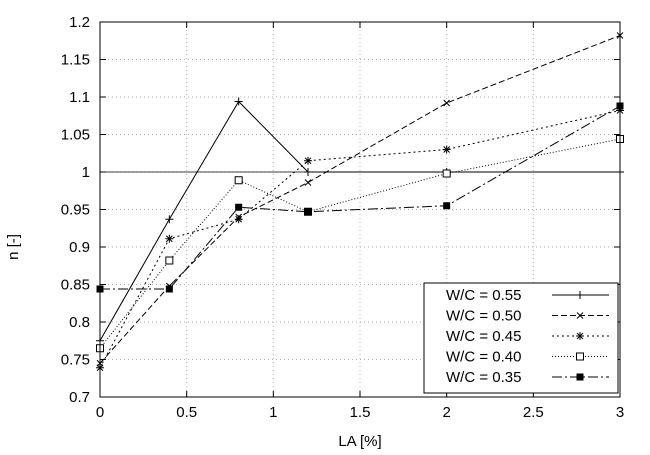 This screenshot has width=650, height=455. I want to click on y-tick-label: 0.85, so click(75, 285).